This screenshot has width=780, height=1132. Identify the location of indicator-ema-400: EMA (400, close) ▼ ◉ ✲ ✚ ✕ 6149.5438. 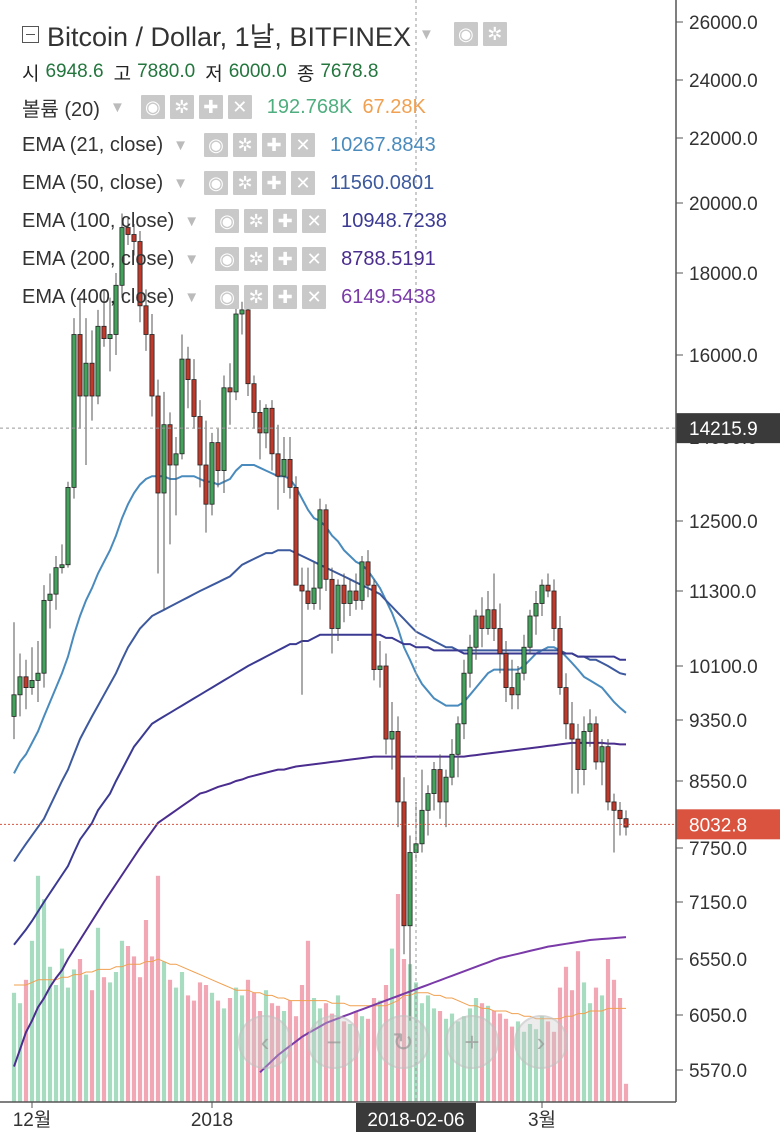
(267, 297).